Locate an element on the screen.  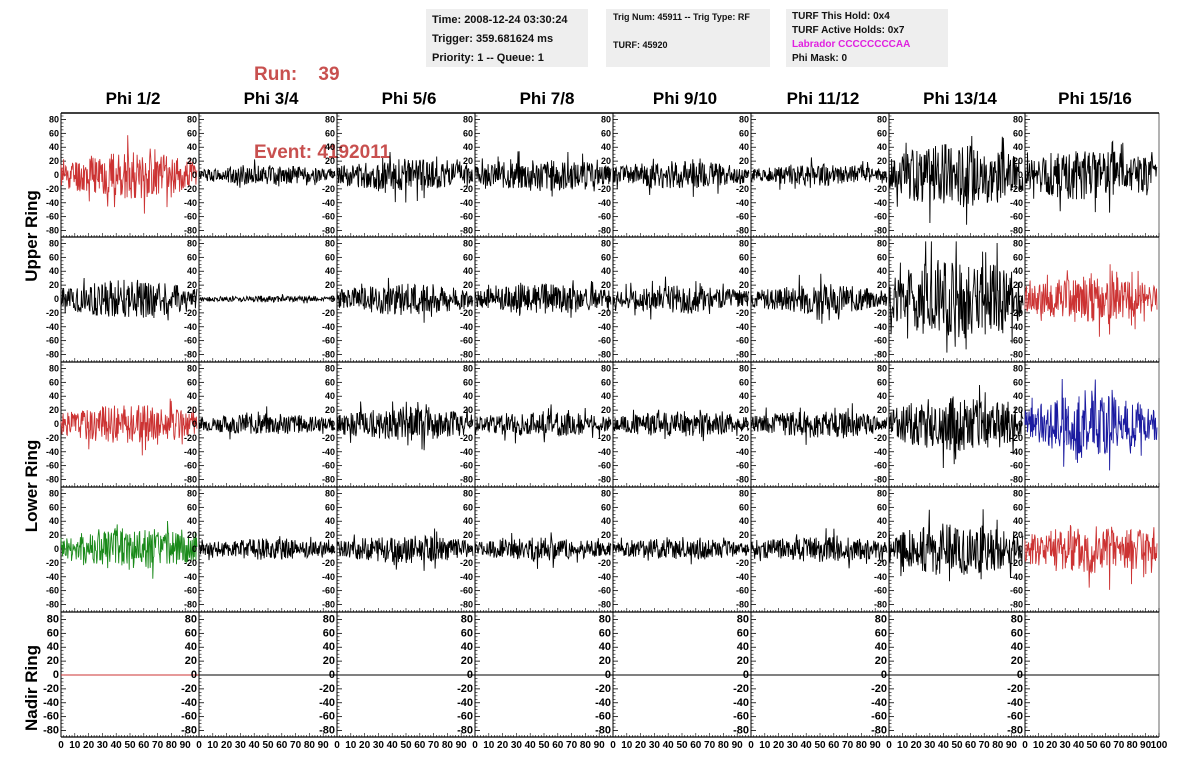
panel-r1-c3: 806040200-20-40-60-80 is located at coordinates (398, 175).